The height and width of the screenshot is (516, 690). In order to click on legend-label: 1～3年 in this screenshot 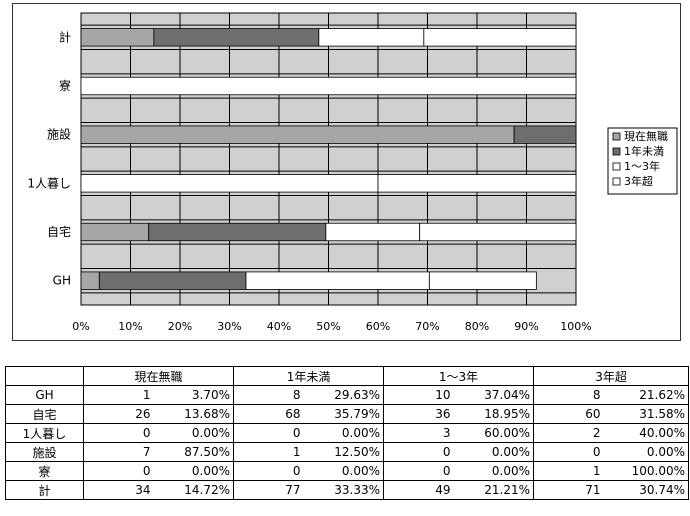, I will do `click(642, 166)`.